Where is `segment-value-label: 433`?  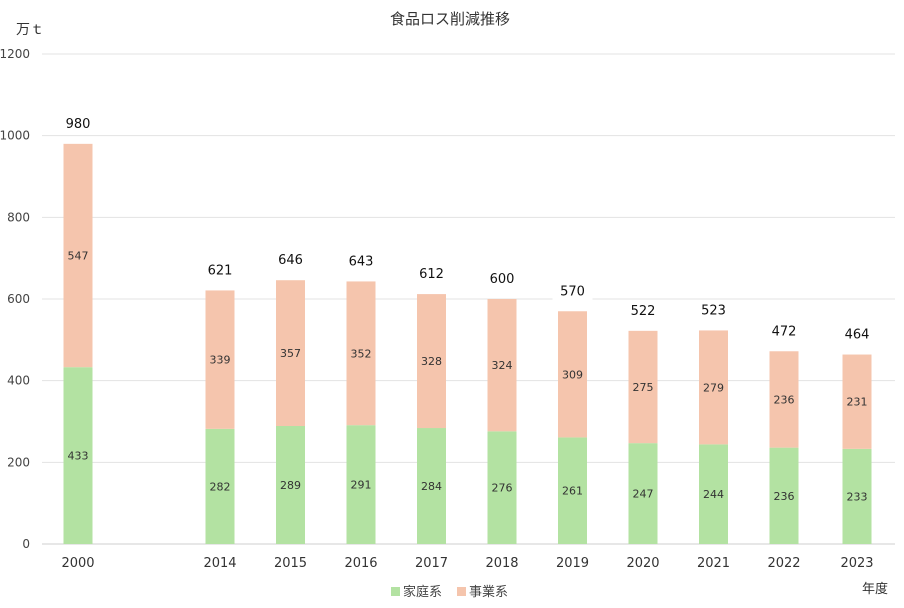 segment-value-label: 433 is located at coordinates (78, 456).